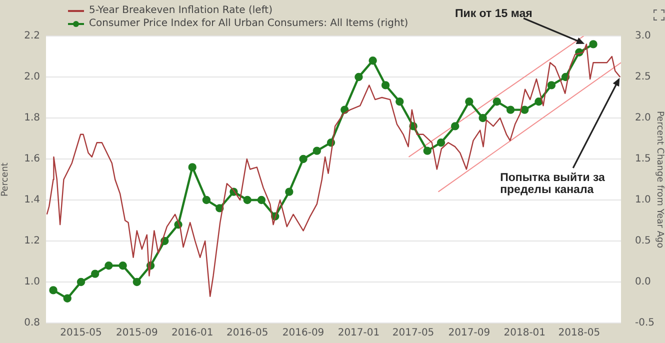  Describe the element at coordinates (247, 333) in the screenshot. I see `x-tick-label: 2016-05` at that location.